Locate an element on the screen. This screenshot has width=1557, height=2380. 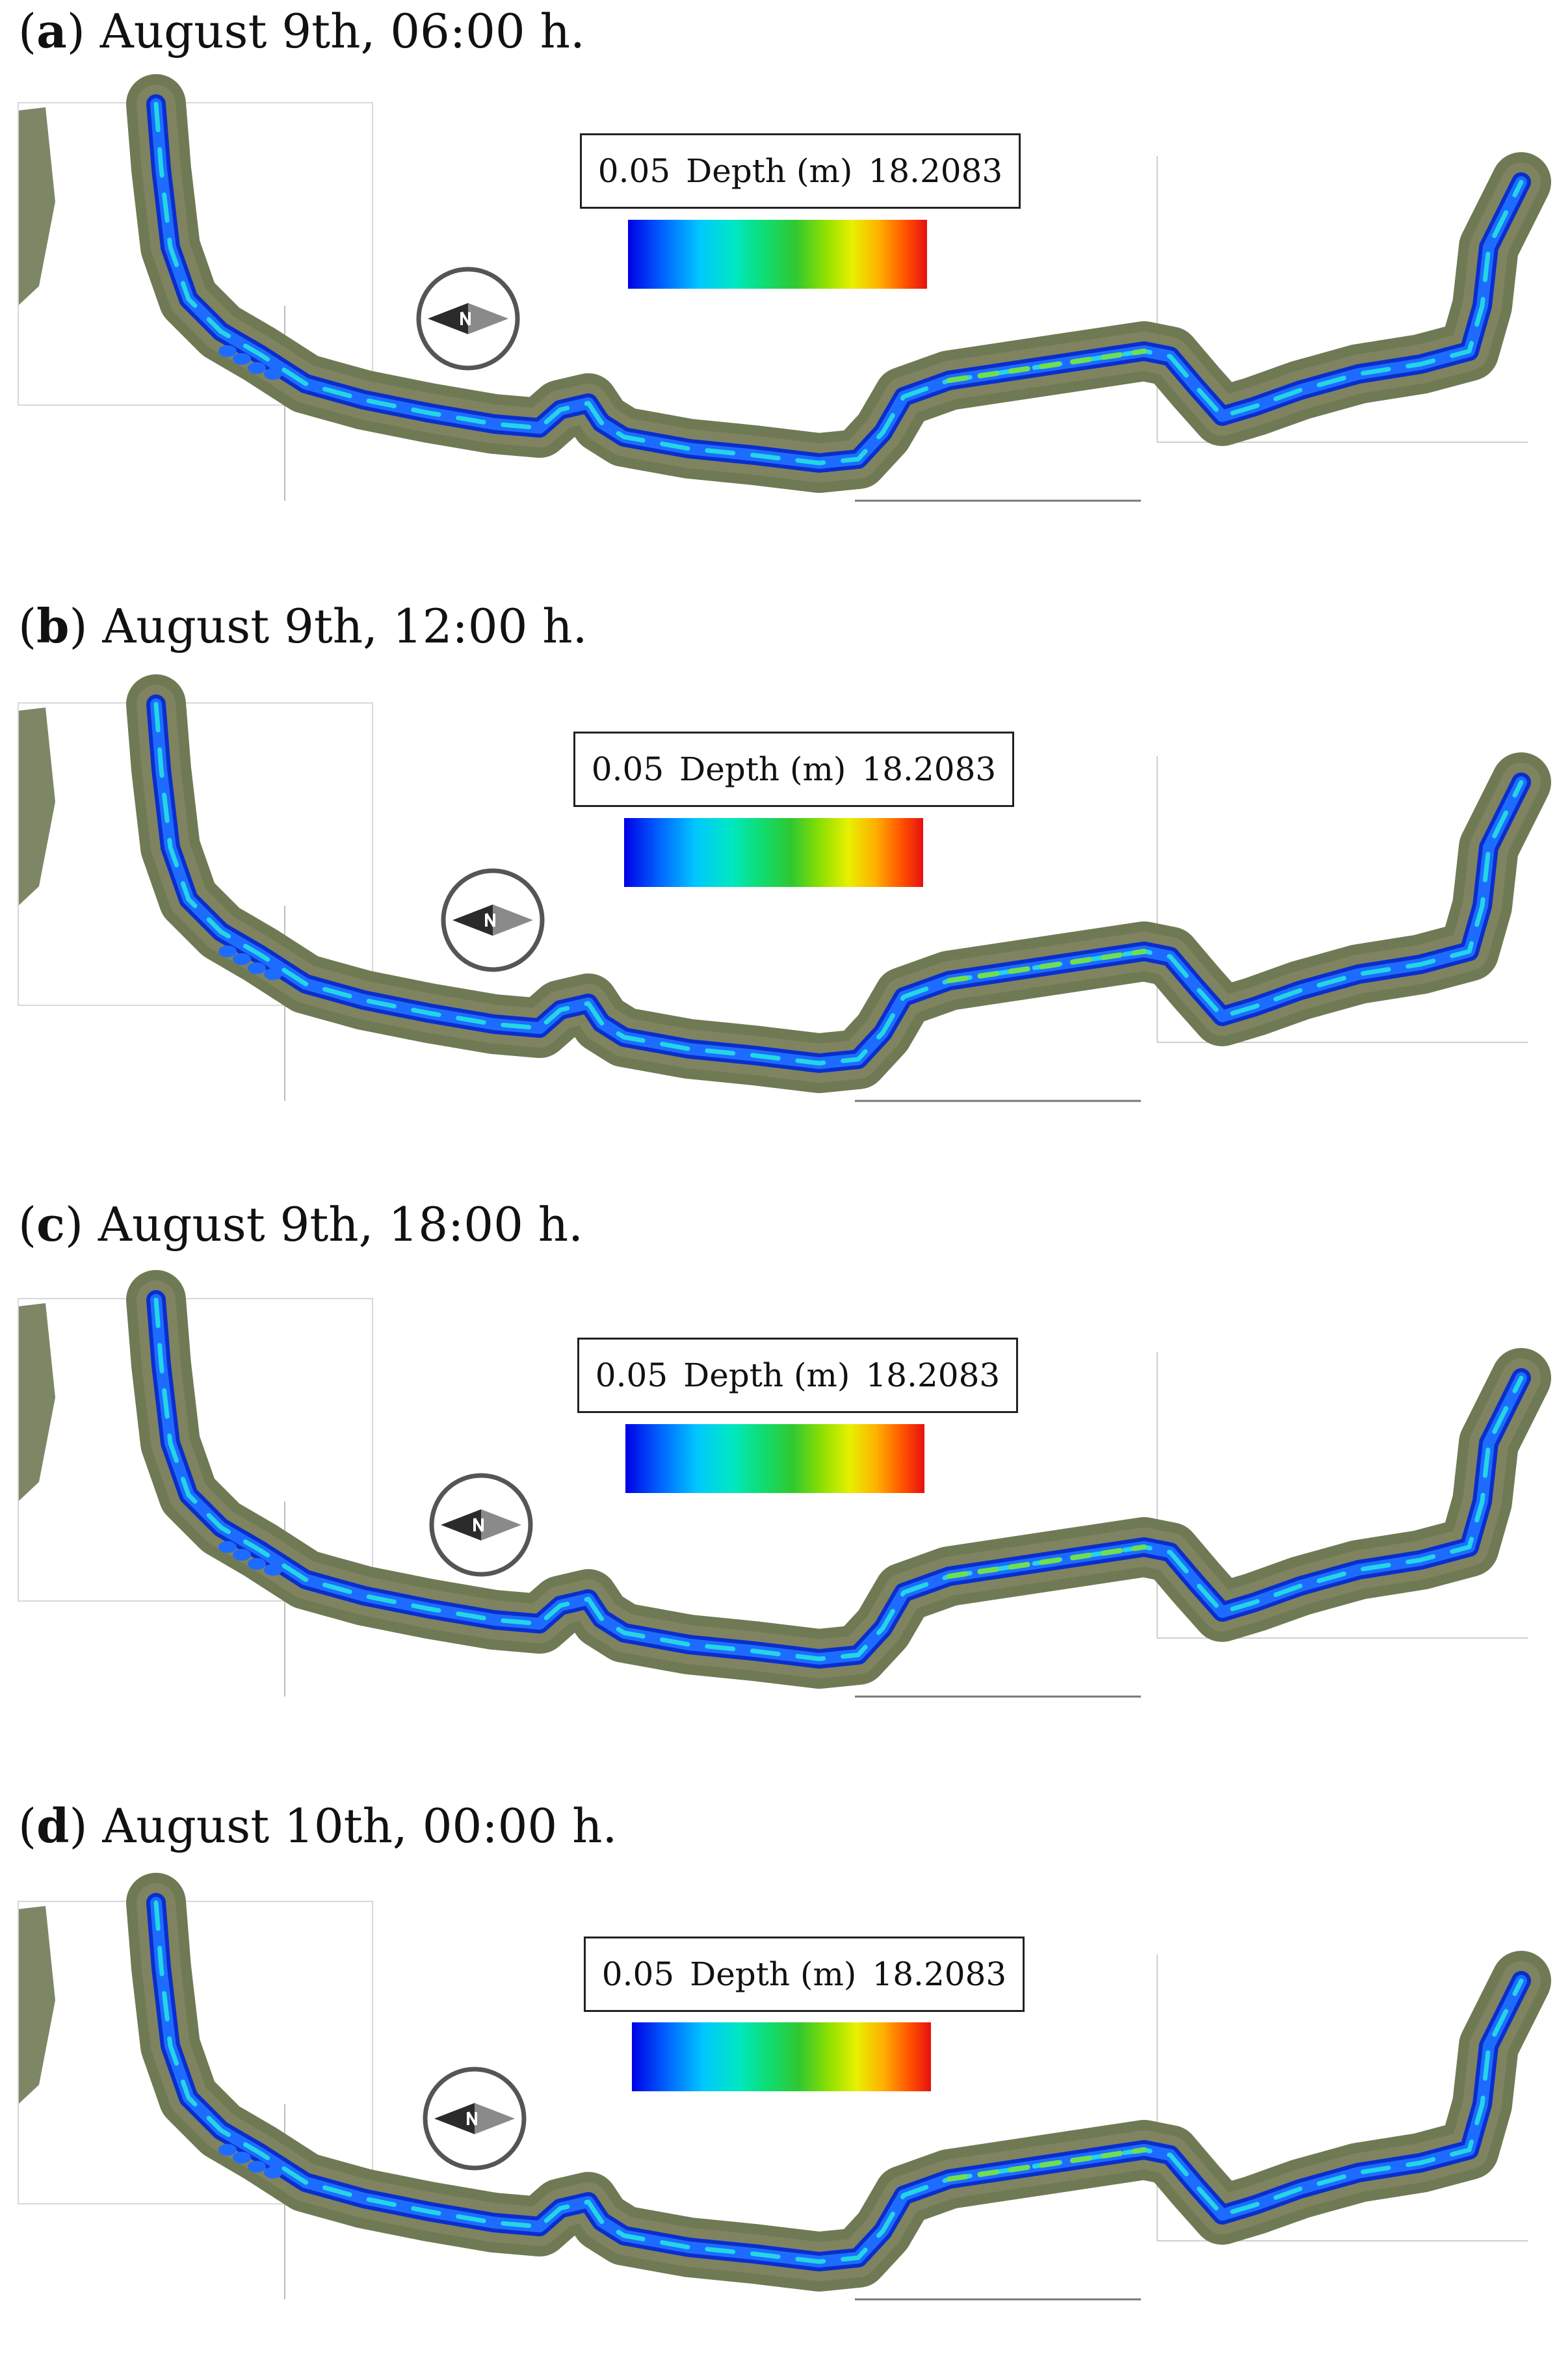
panel-caption: (b) August 9th, 12:00 h. is located at coordinates (303, 626).